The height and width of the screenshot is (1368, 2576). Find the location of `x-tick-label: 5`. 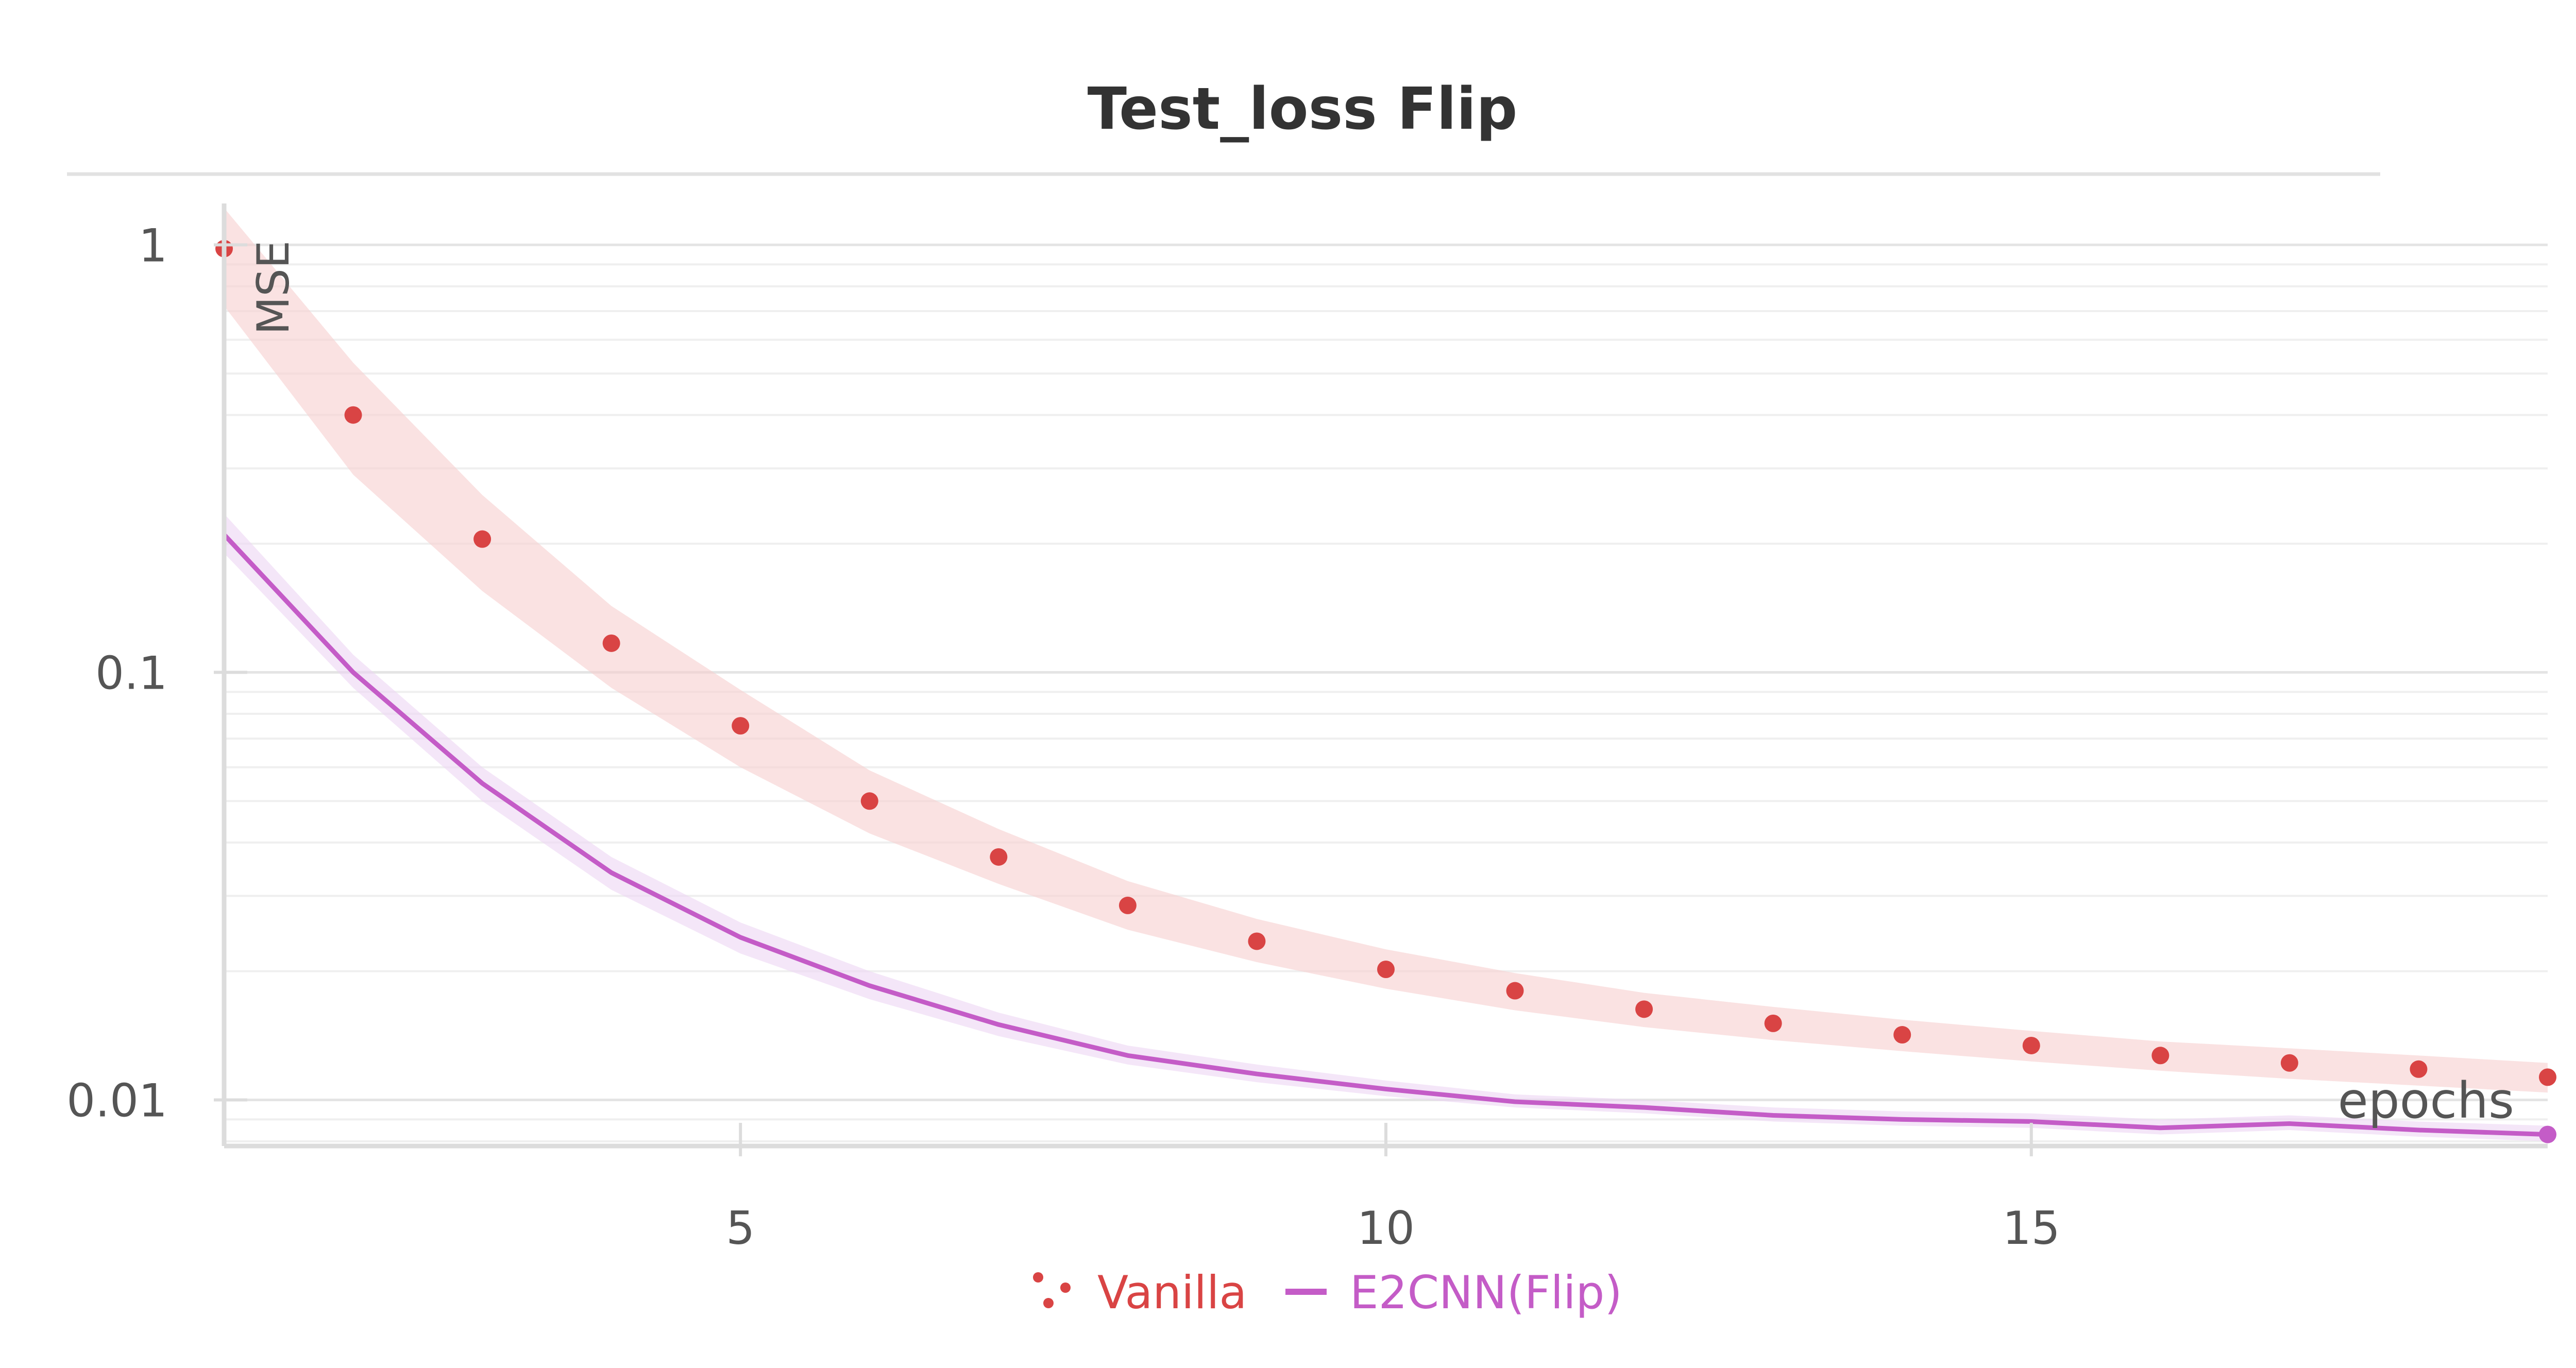

x-tick-label: 5 is located at coordinates (740, 1228).